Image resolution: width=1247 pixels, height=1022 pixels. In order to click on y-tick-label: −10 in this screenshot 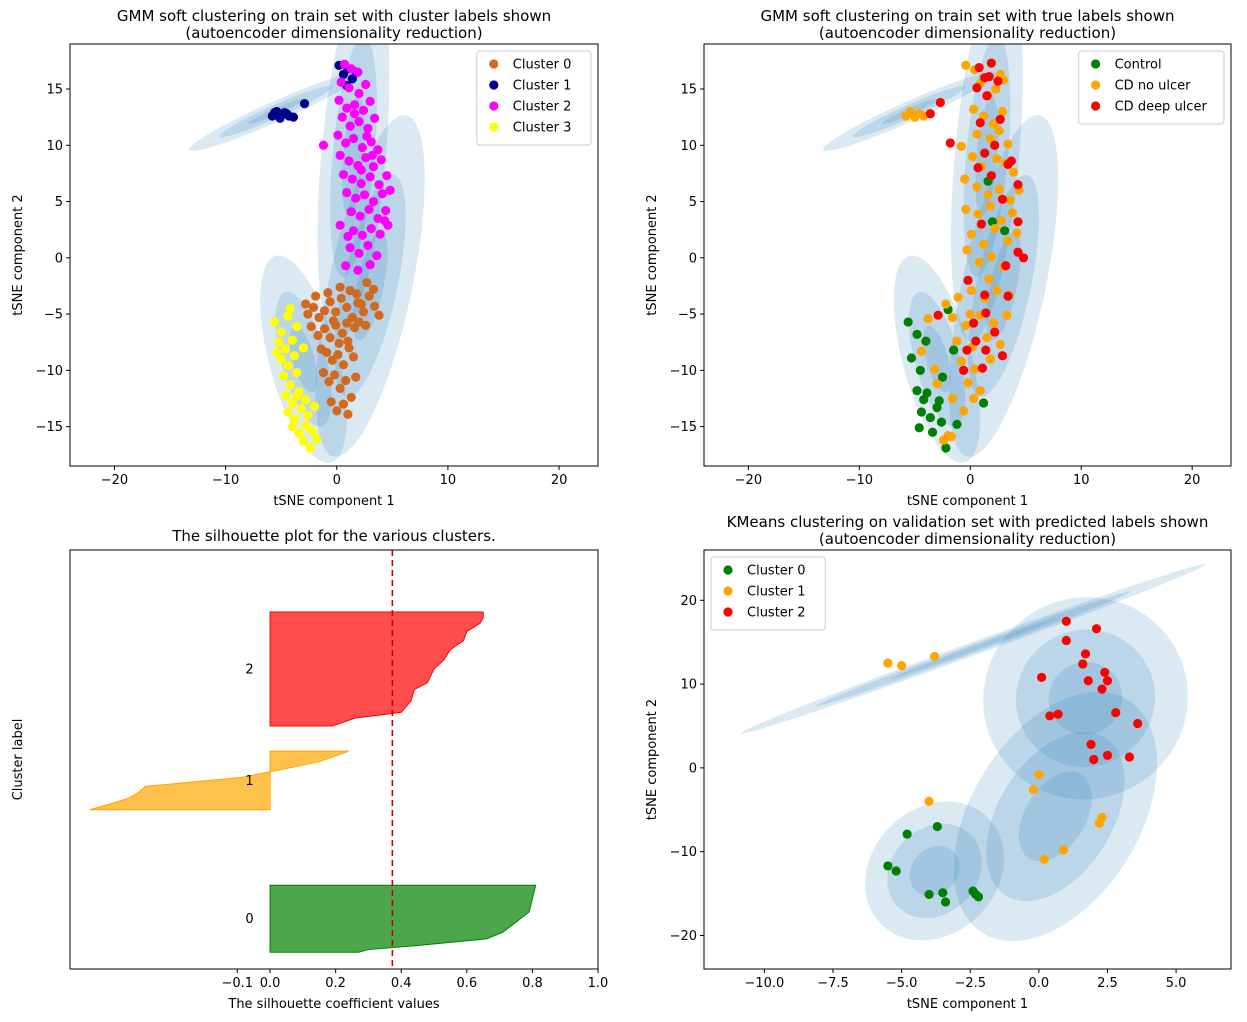, I will do `click(683, 852)`.